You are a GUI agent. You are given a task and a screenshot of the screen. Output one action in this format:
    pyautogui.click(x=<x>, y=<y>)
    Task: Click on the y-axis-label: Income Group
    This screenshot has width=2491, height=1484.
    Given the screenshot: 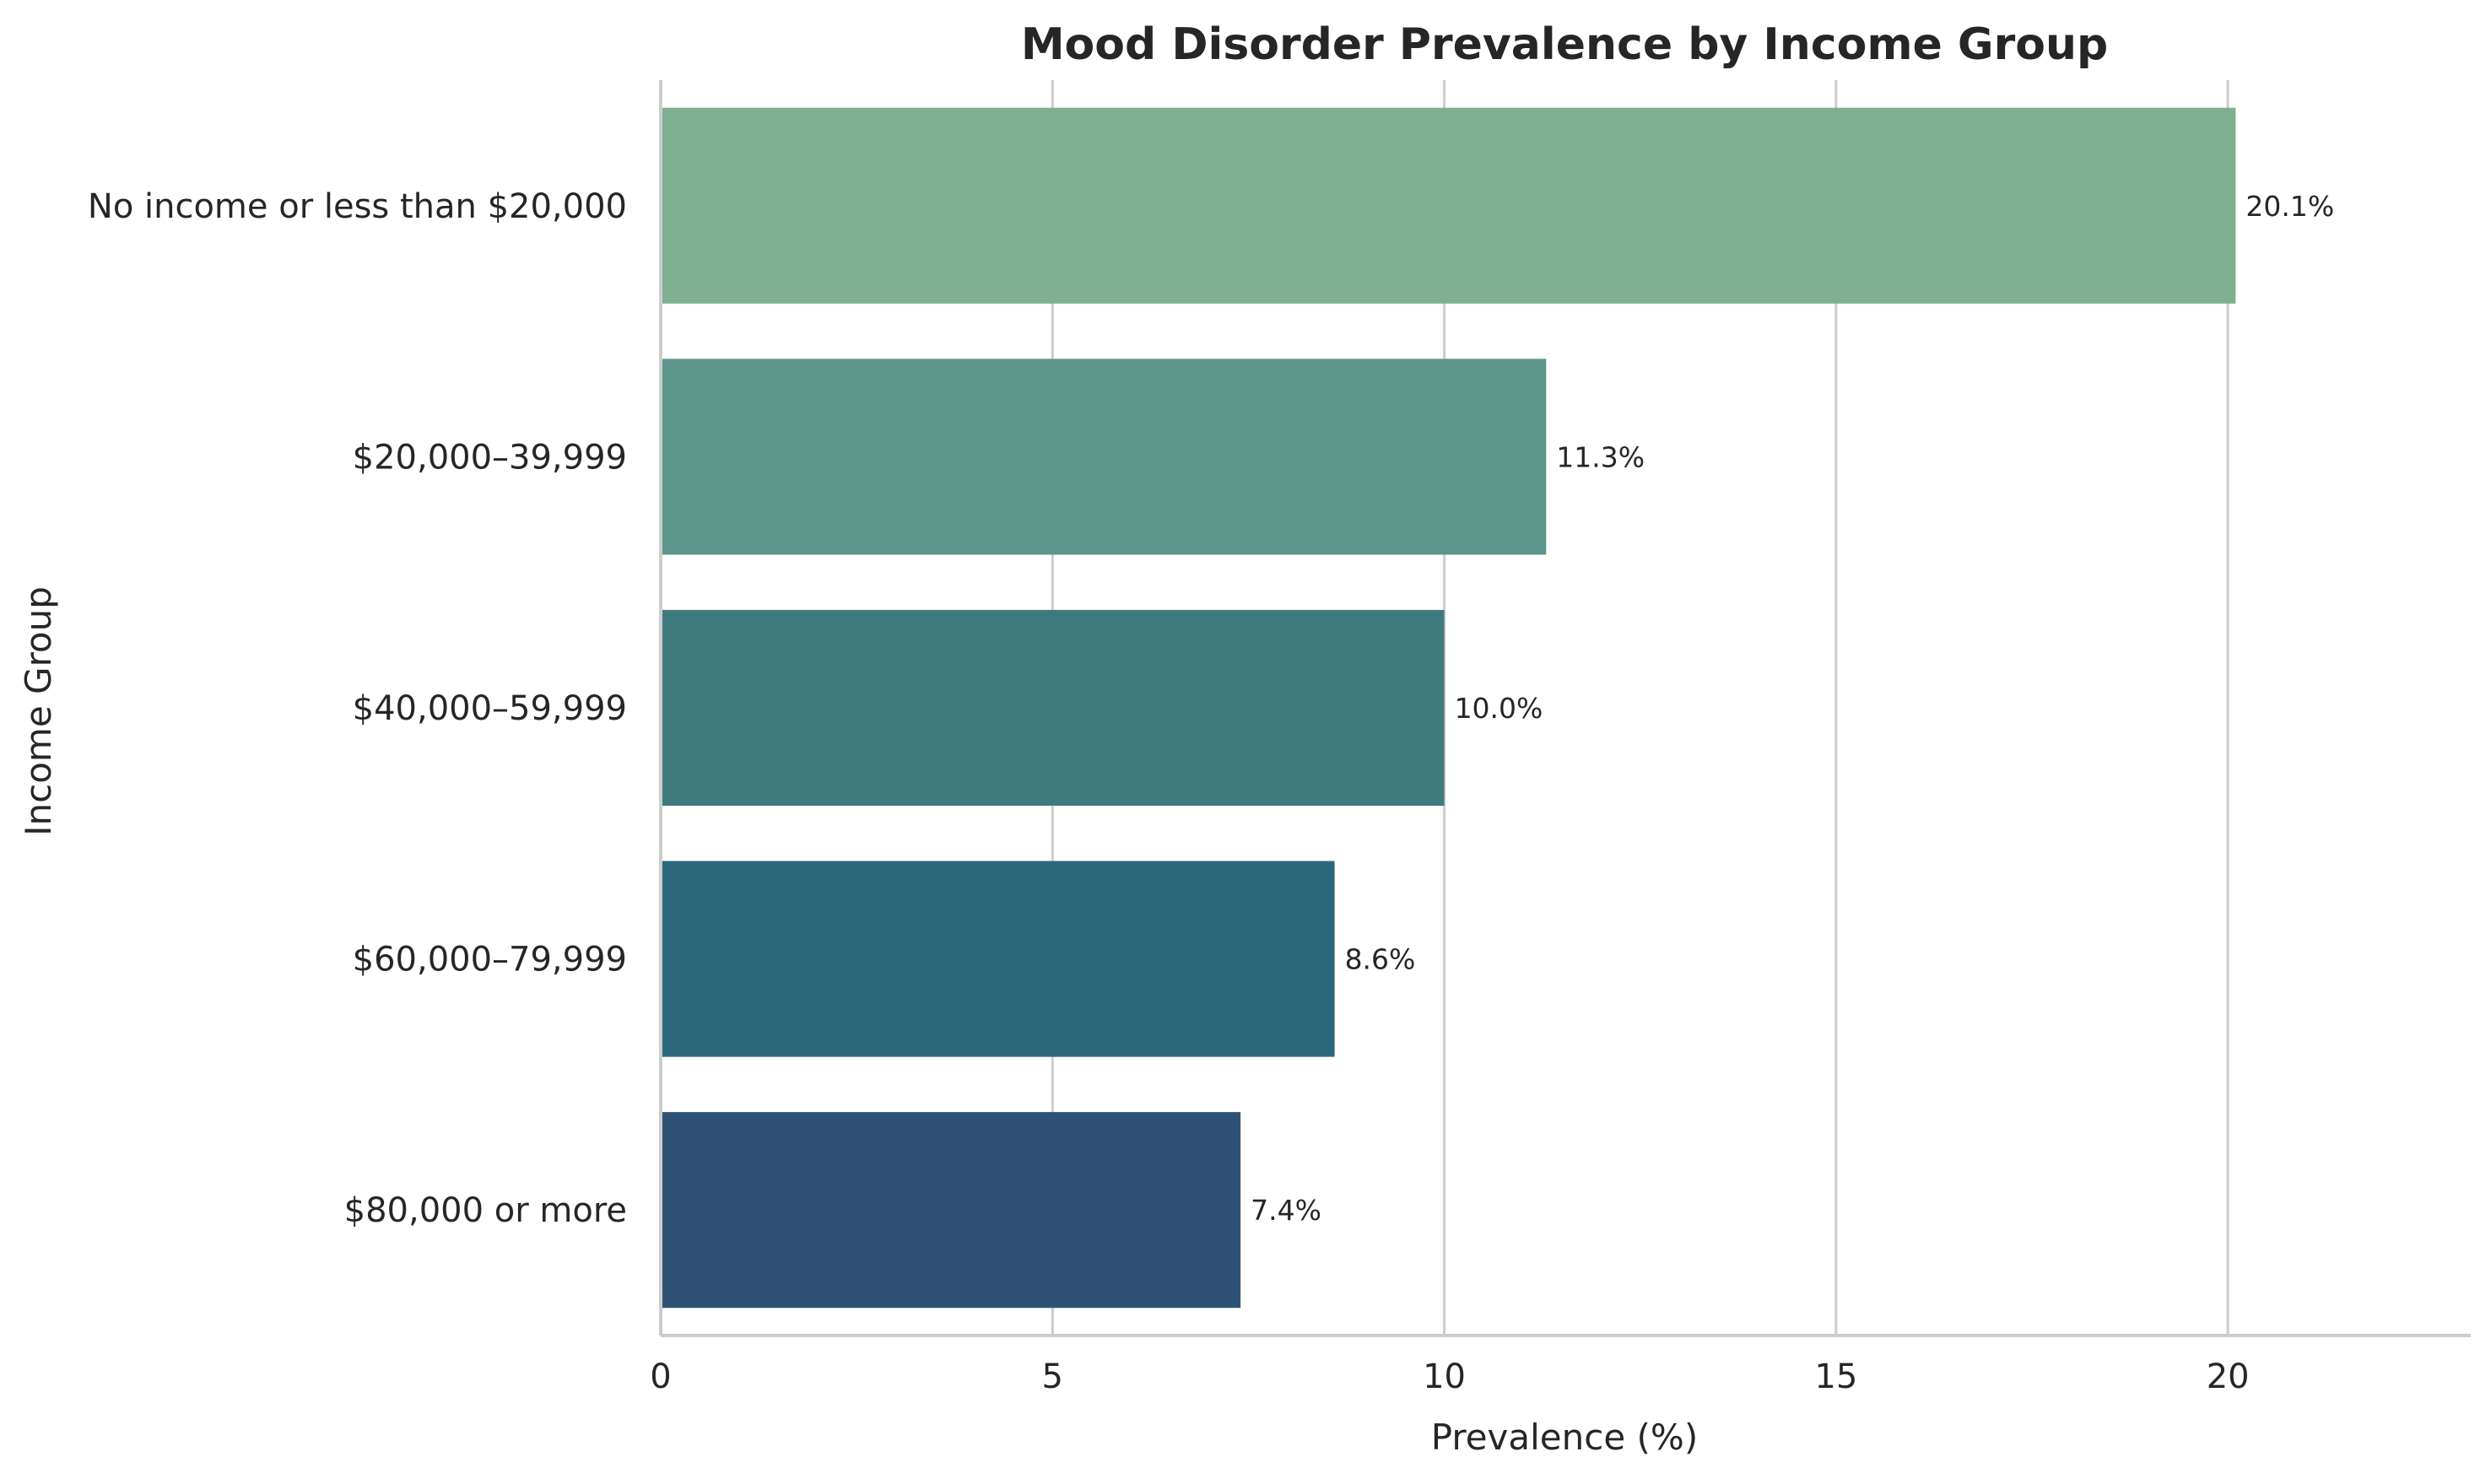 What is the action you would take?
    pyautogui.click(x=38, y=711)
    